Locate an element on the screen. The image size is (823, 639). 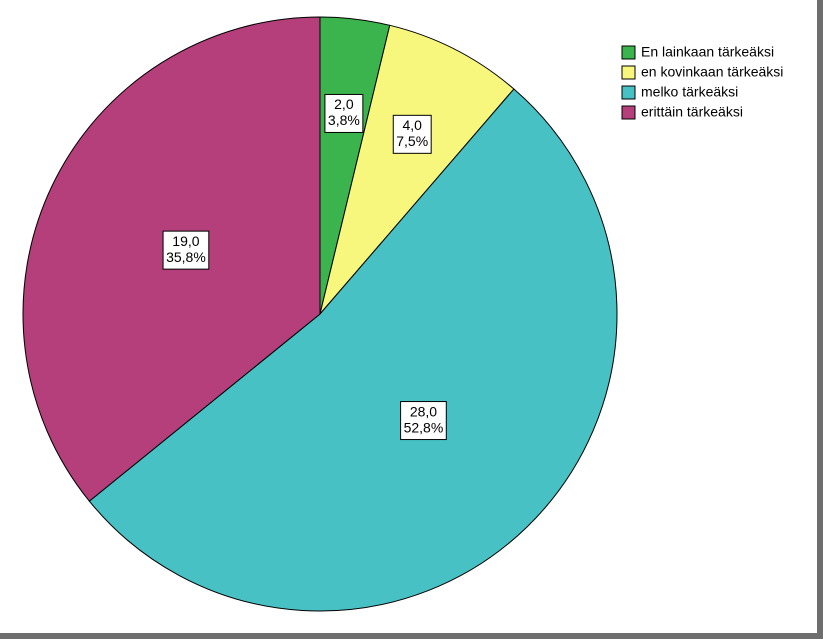
value-label: 4,0 is located at coordinates (412, 125).